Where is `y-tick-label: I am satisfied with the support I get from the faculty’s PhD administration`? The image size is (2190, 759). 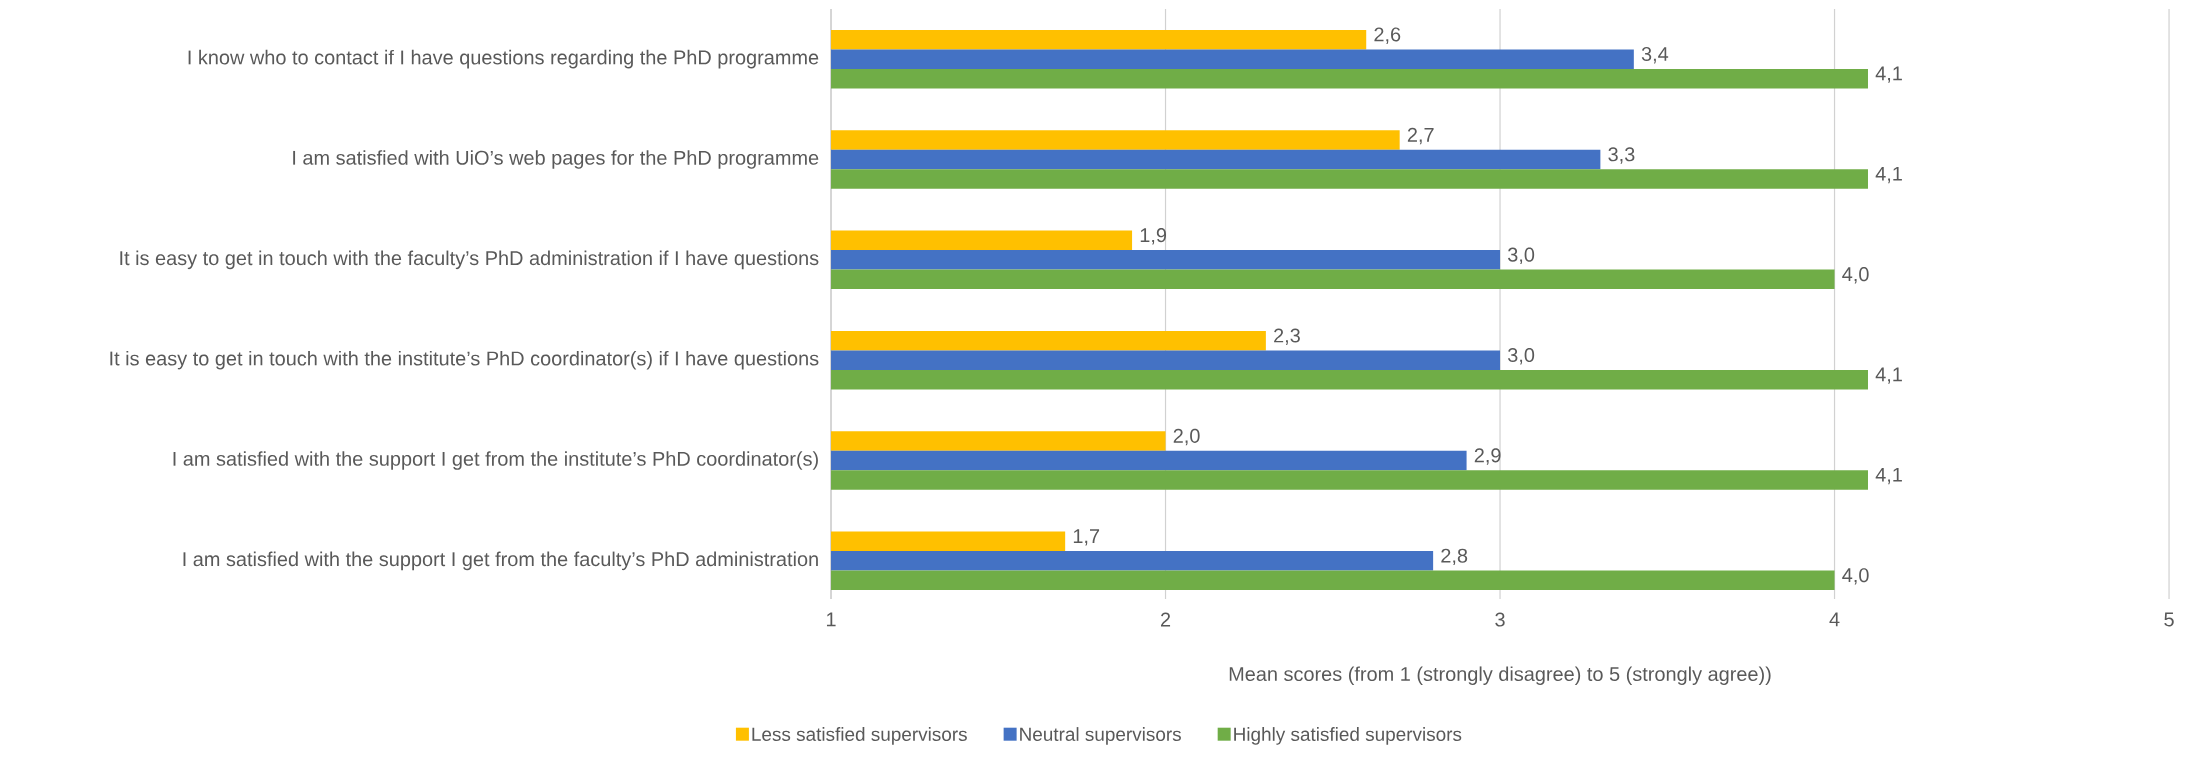
y-tick-label: I am satisfied with the support I get from the faculty’s PhD administration is located at coordinates (500, 561).